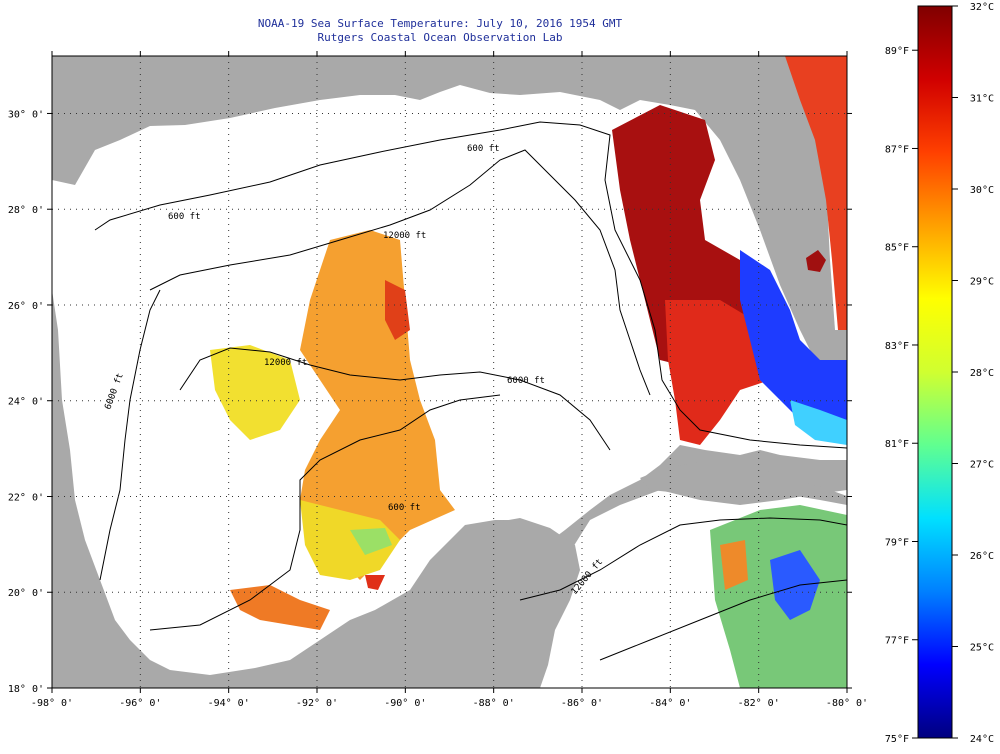 The width and height of the screenshot is (1000, 754). I want to click on contour-caribbean, so click(683, 559).